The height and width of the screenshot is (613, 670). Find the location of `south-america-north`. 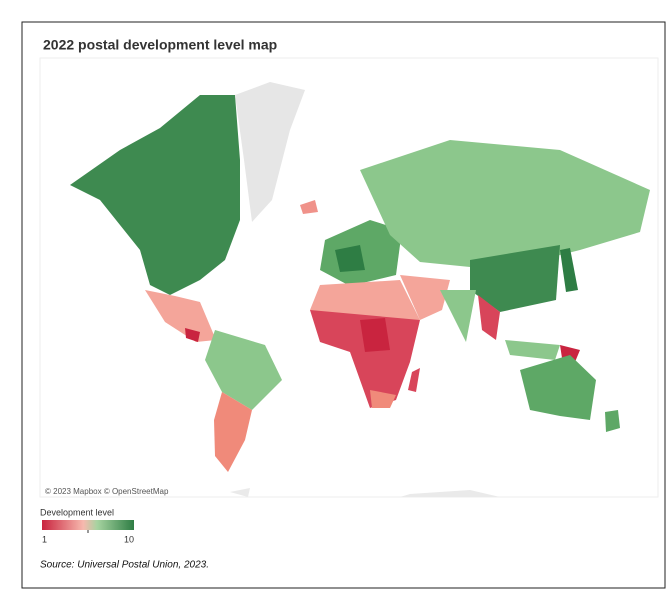

south-america-north is located at coordinates (243, 370).